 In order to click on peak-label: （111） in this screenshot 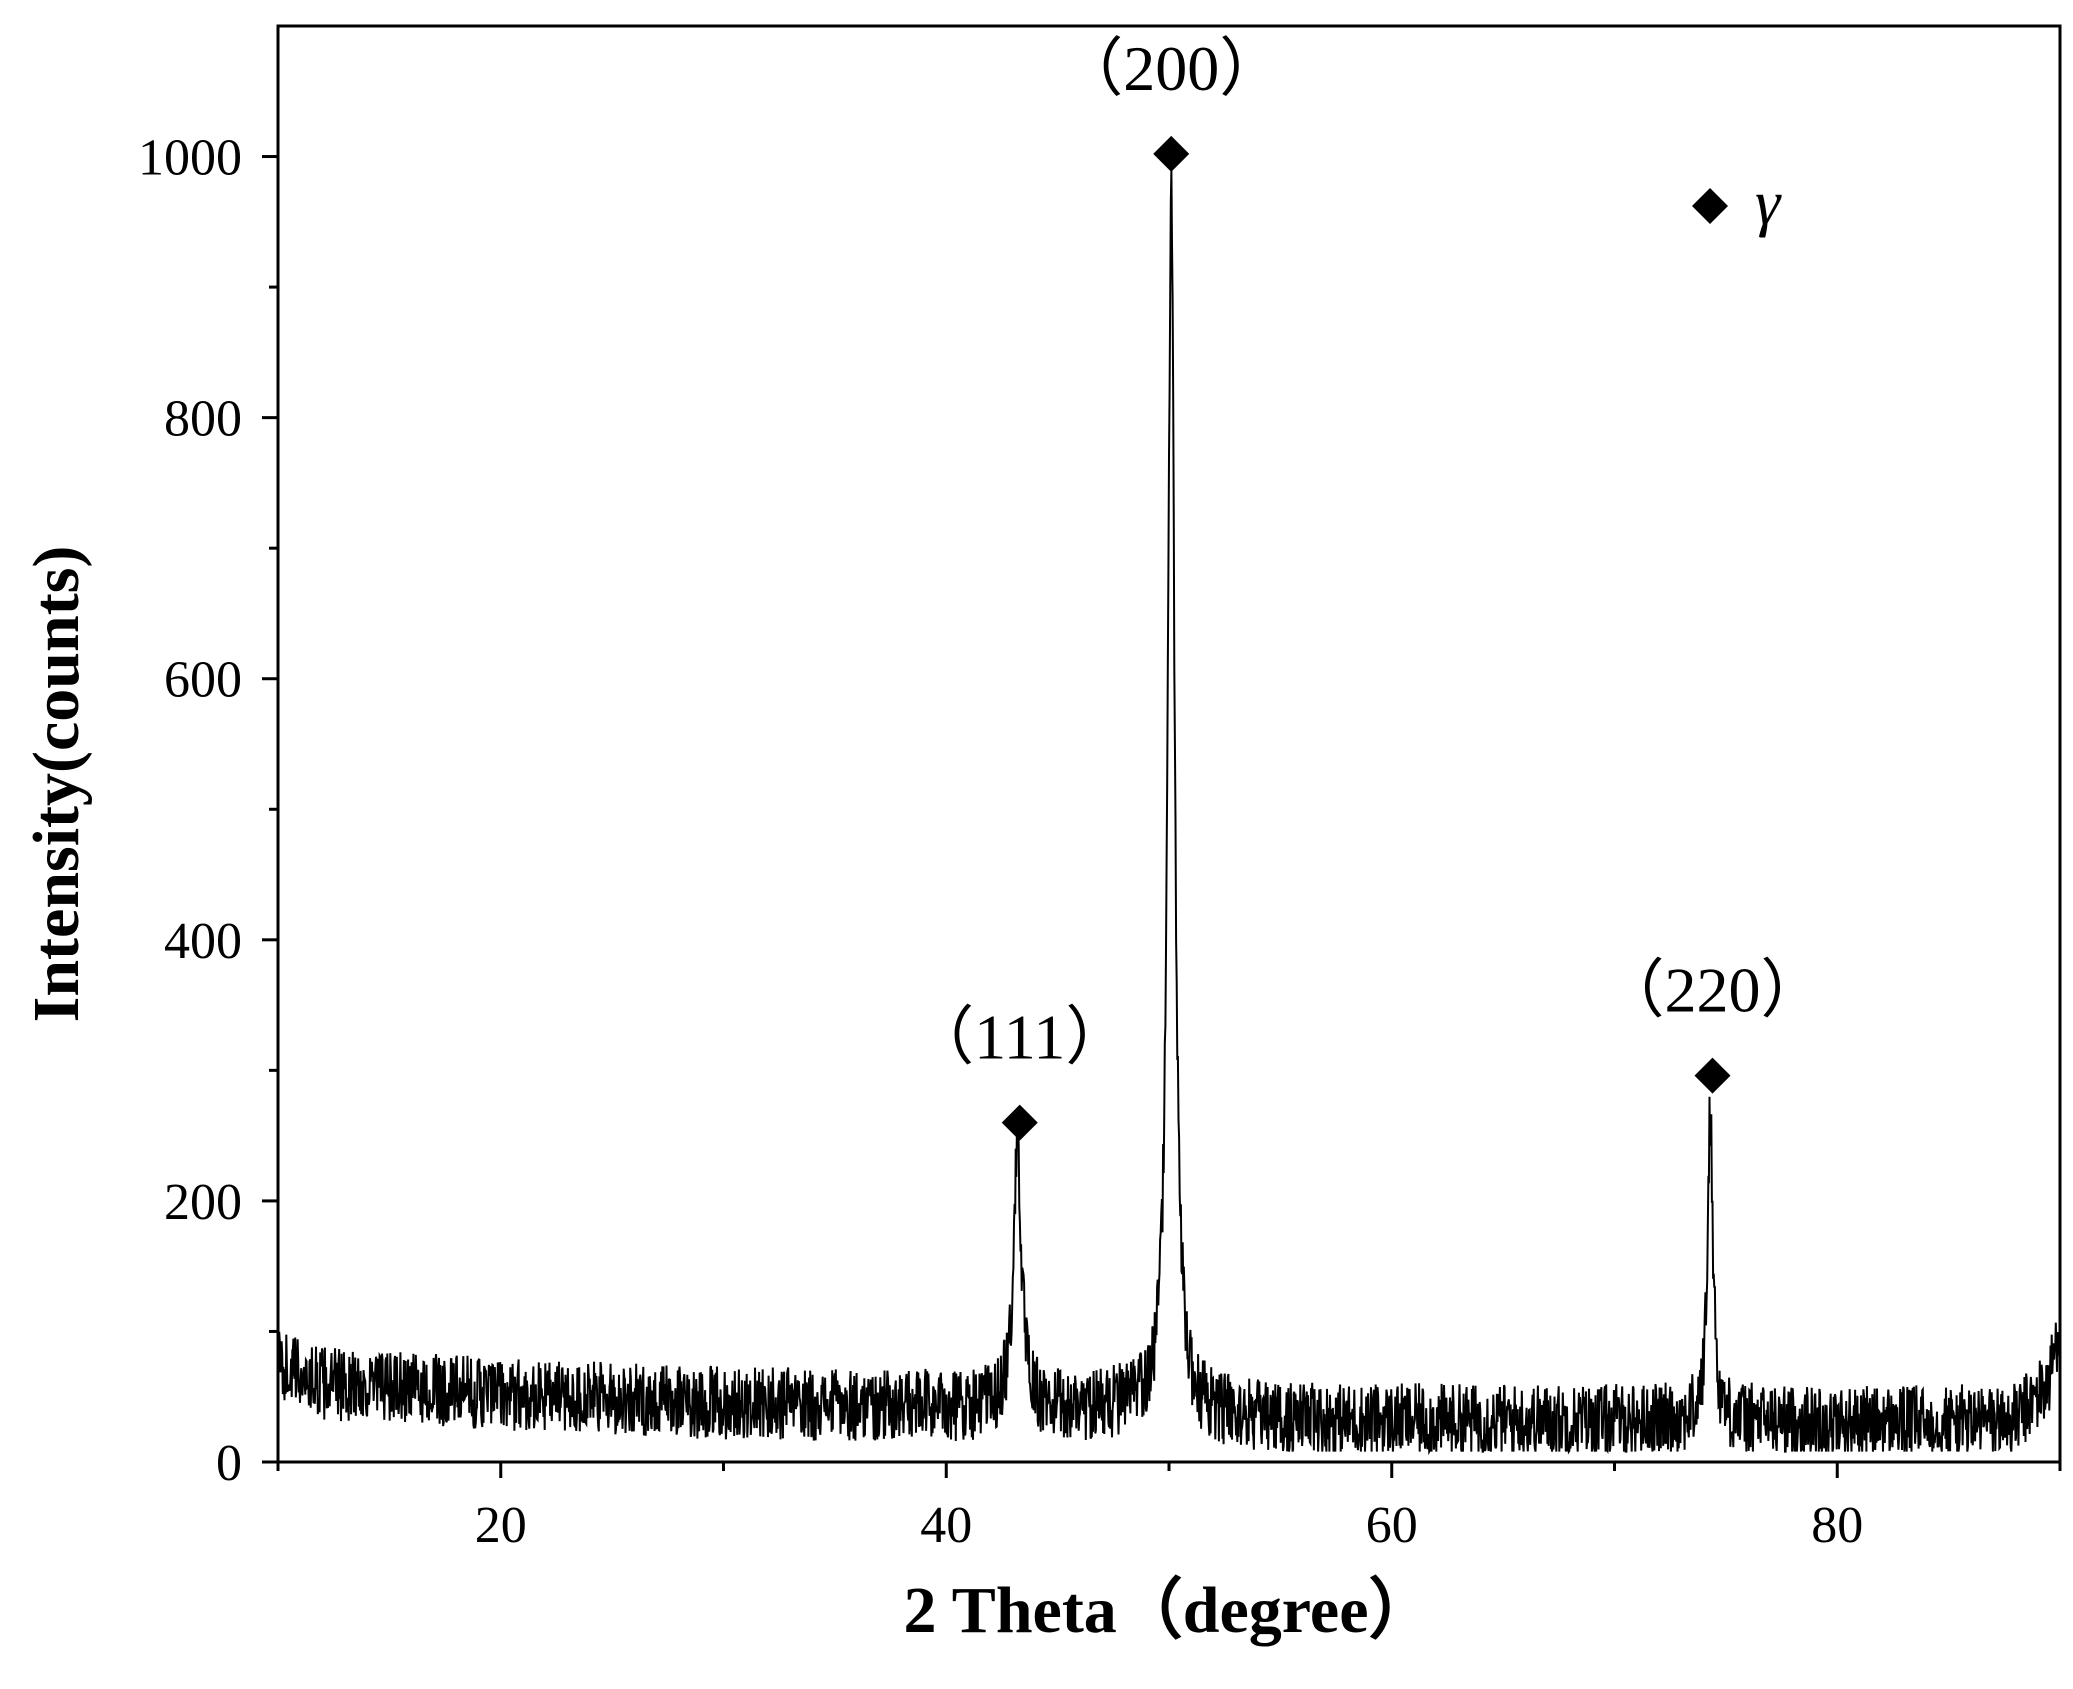, I will do `click(1019, 1037)`.